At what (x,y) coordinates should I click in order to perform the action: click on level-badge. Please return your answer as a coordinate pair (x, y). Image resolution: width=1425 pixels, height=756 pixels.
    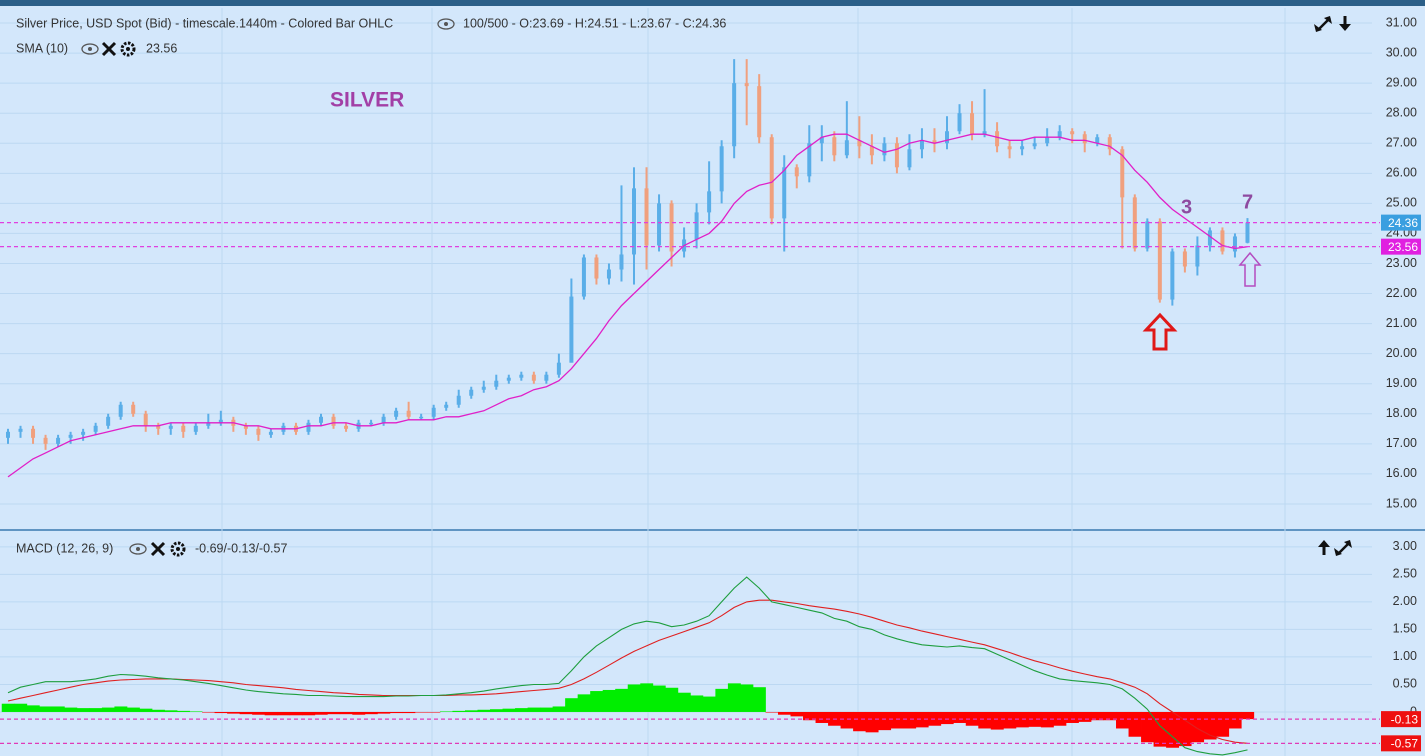
    Looking at the image, I should click on (1401, 222).